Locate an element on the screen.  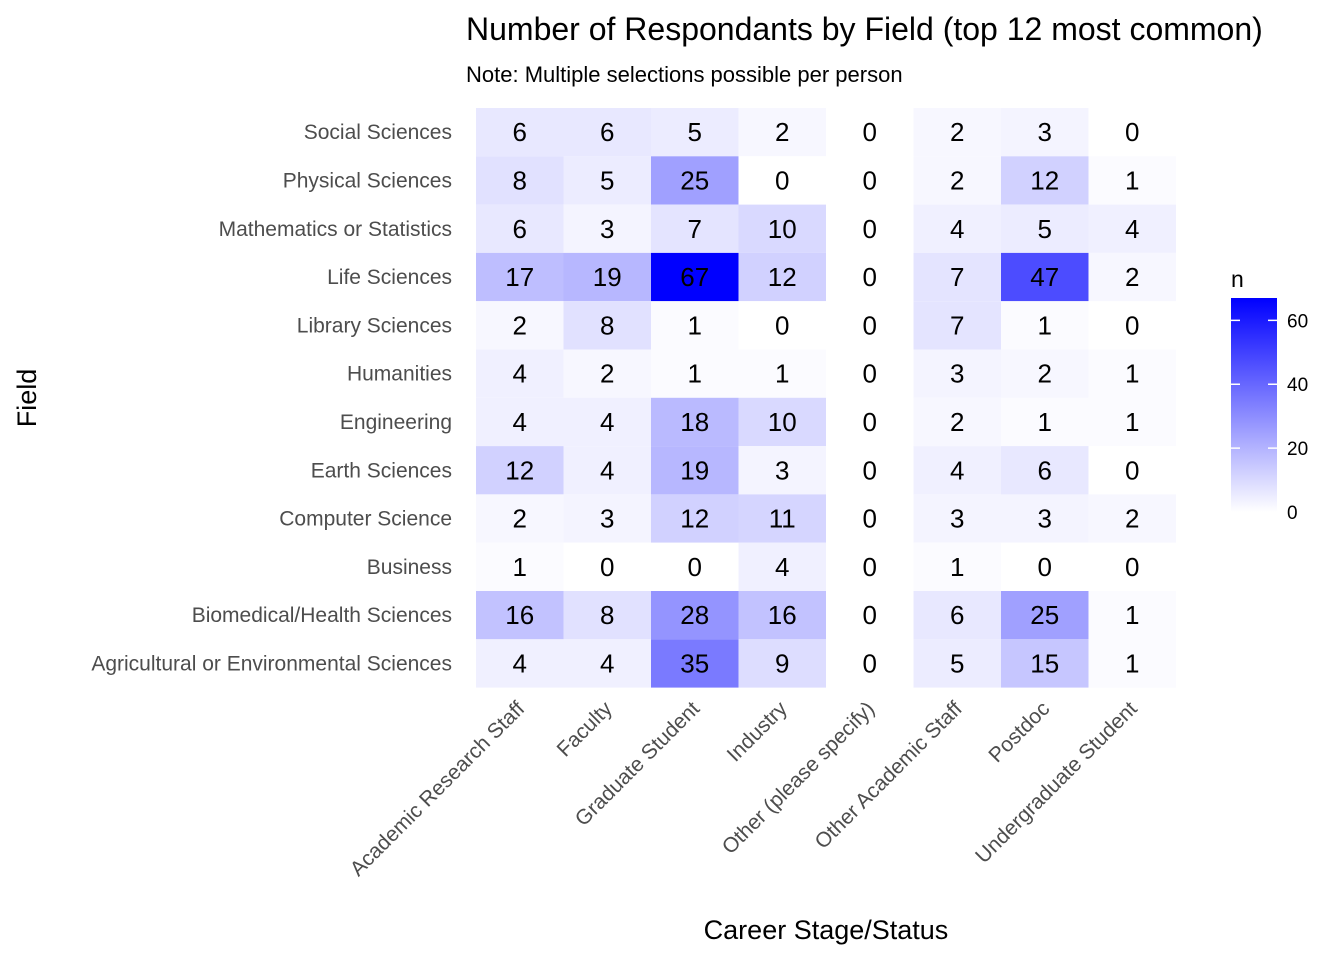
cell-value-label: 15 is located at coordinates (1044, 663).